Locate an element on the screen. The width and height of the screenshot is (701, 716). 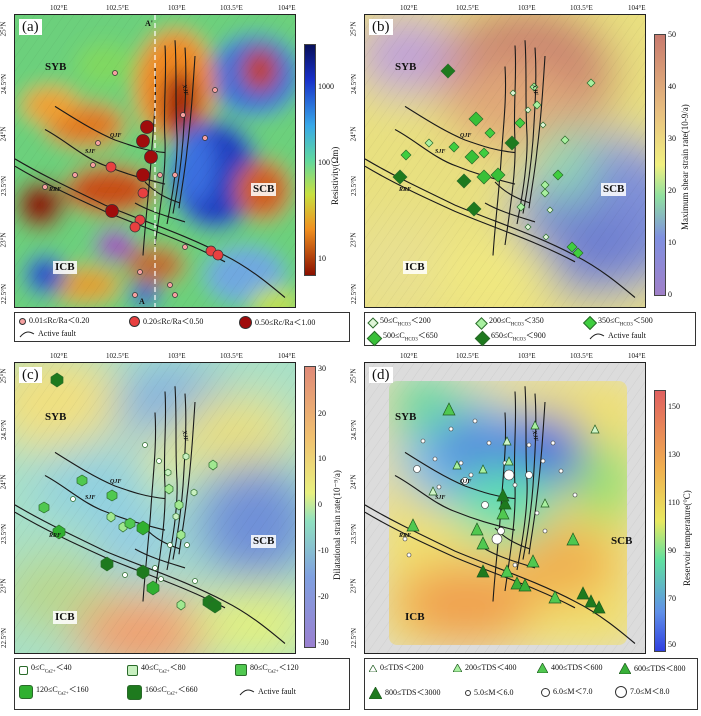
legend-text: 80≤C is located at coordinates (259, 667).